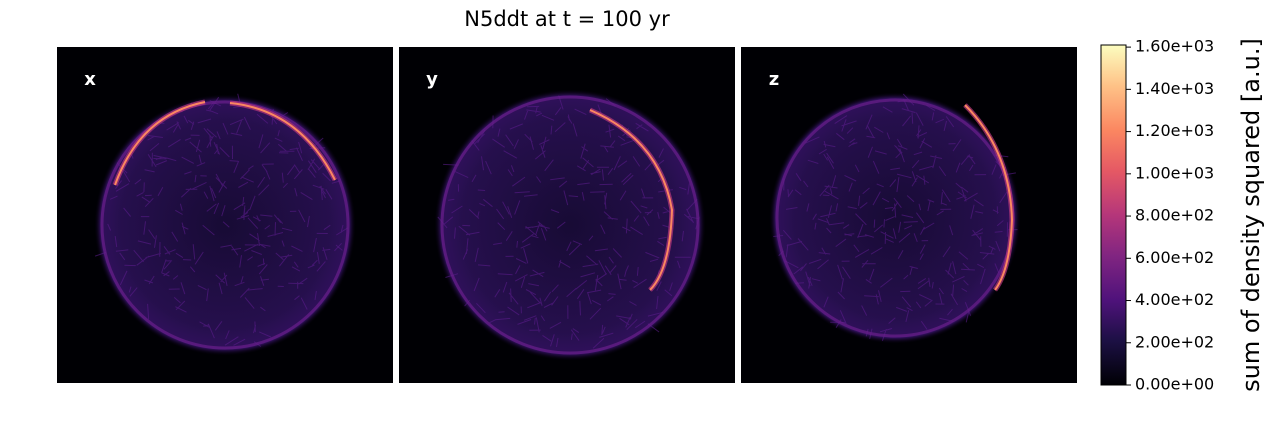 The width and height of the screenshot is (1270, 421). Describe the element at coordinates (432, 79) in the screenshot. I see `panel-label: y` at that location.